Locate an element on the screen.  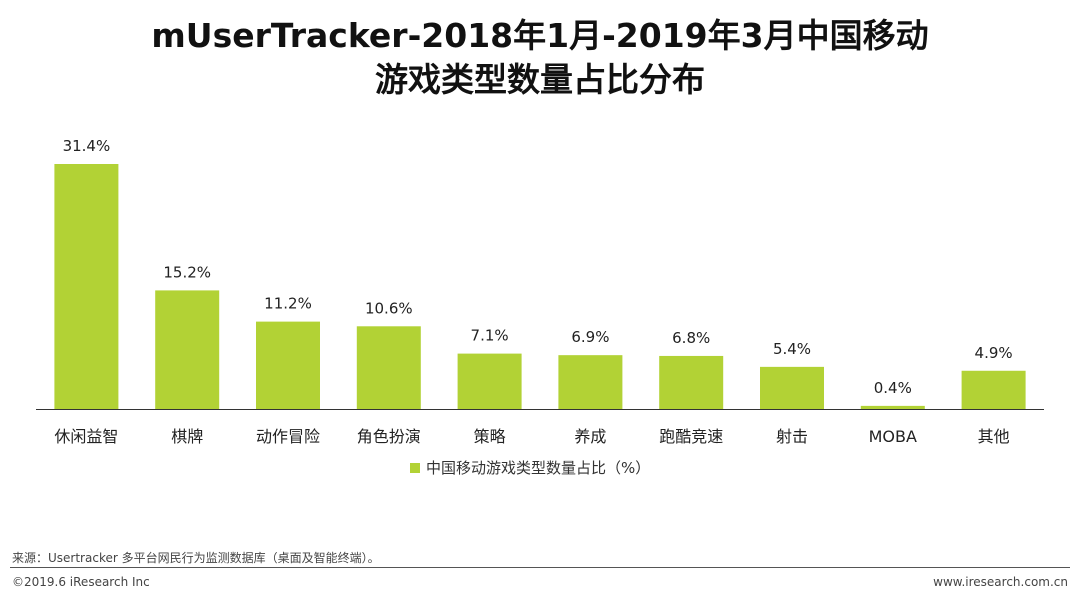
chart-title-line1: mUserTracker-2018年1月-2019年3月中国移动 is located at coordinates (540, 35).